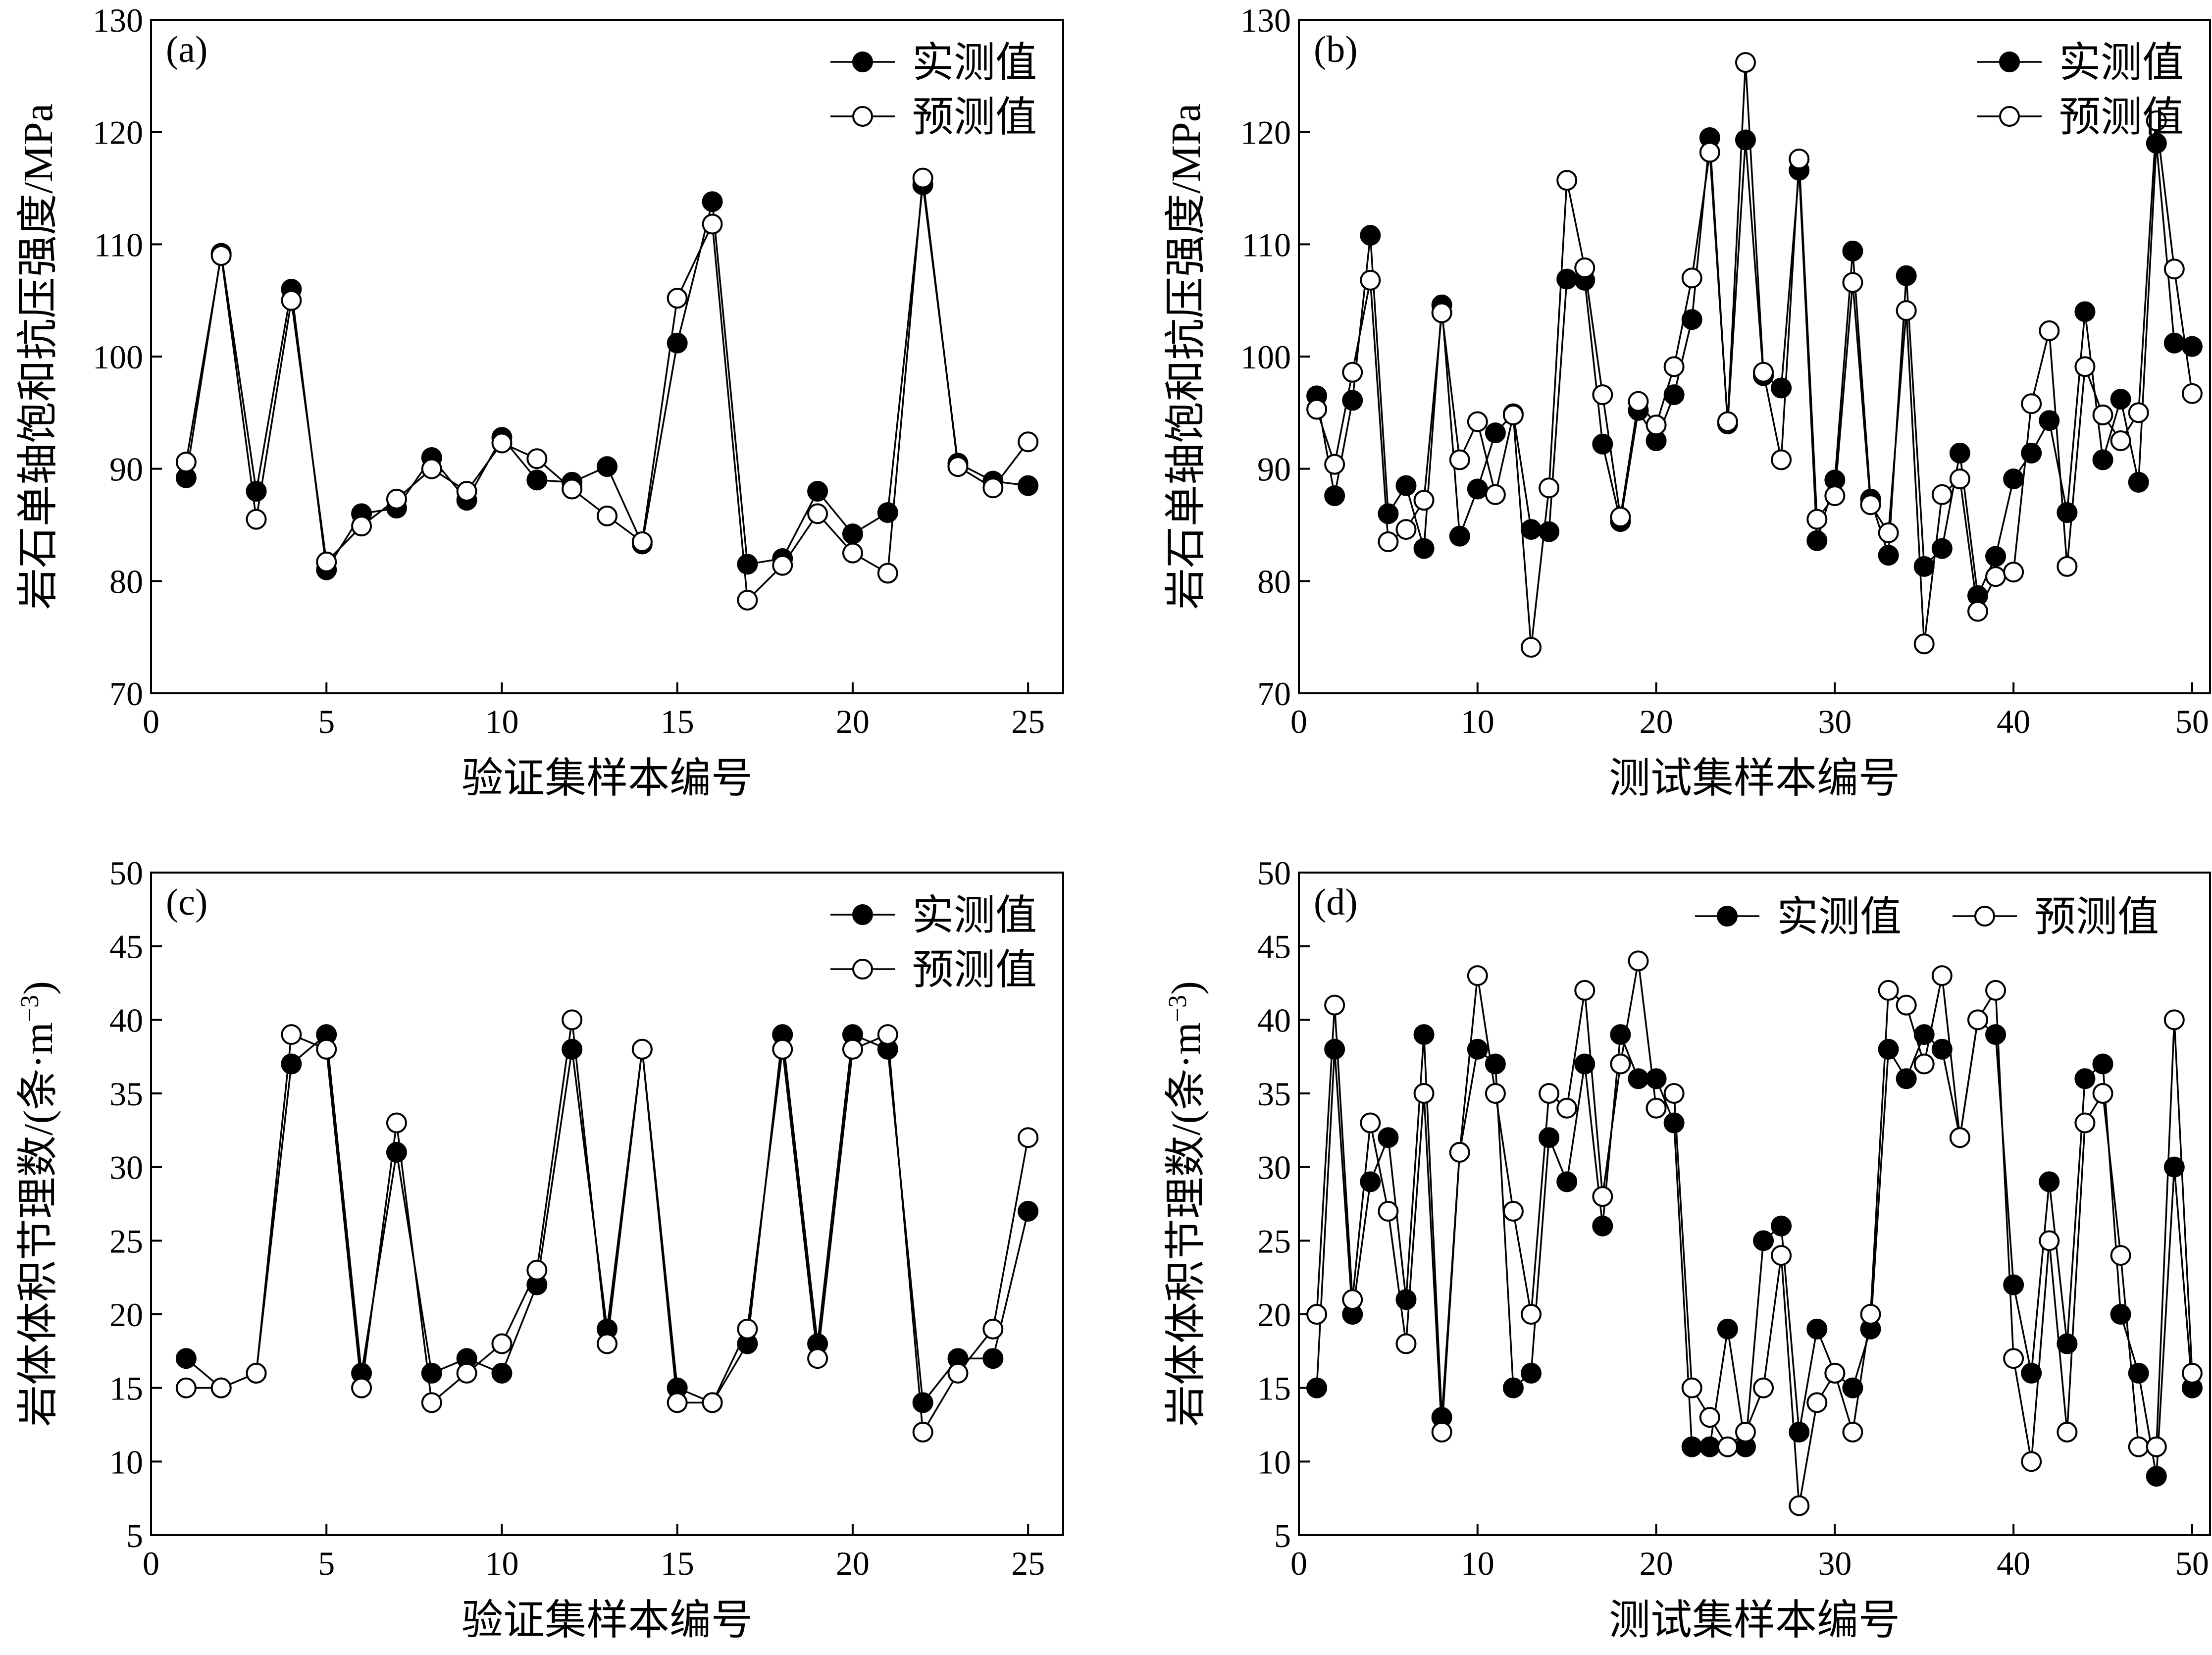 The width and height of the screenshot is (2212, 1655). I want to click on panel-label: (a), so click(187, 50).